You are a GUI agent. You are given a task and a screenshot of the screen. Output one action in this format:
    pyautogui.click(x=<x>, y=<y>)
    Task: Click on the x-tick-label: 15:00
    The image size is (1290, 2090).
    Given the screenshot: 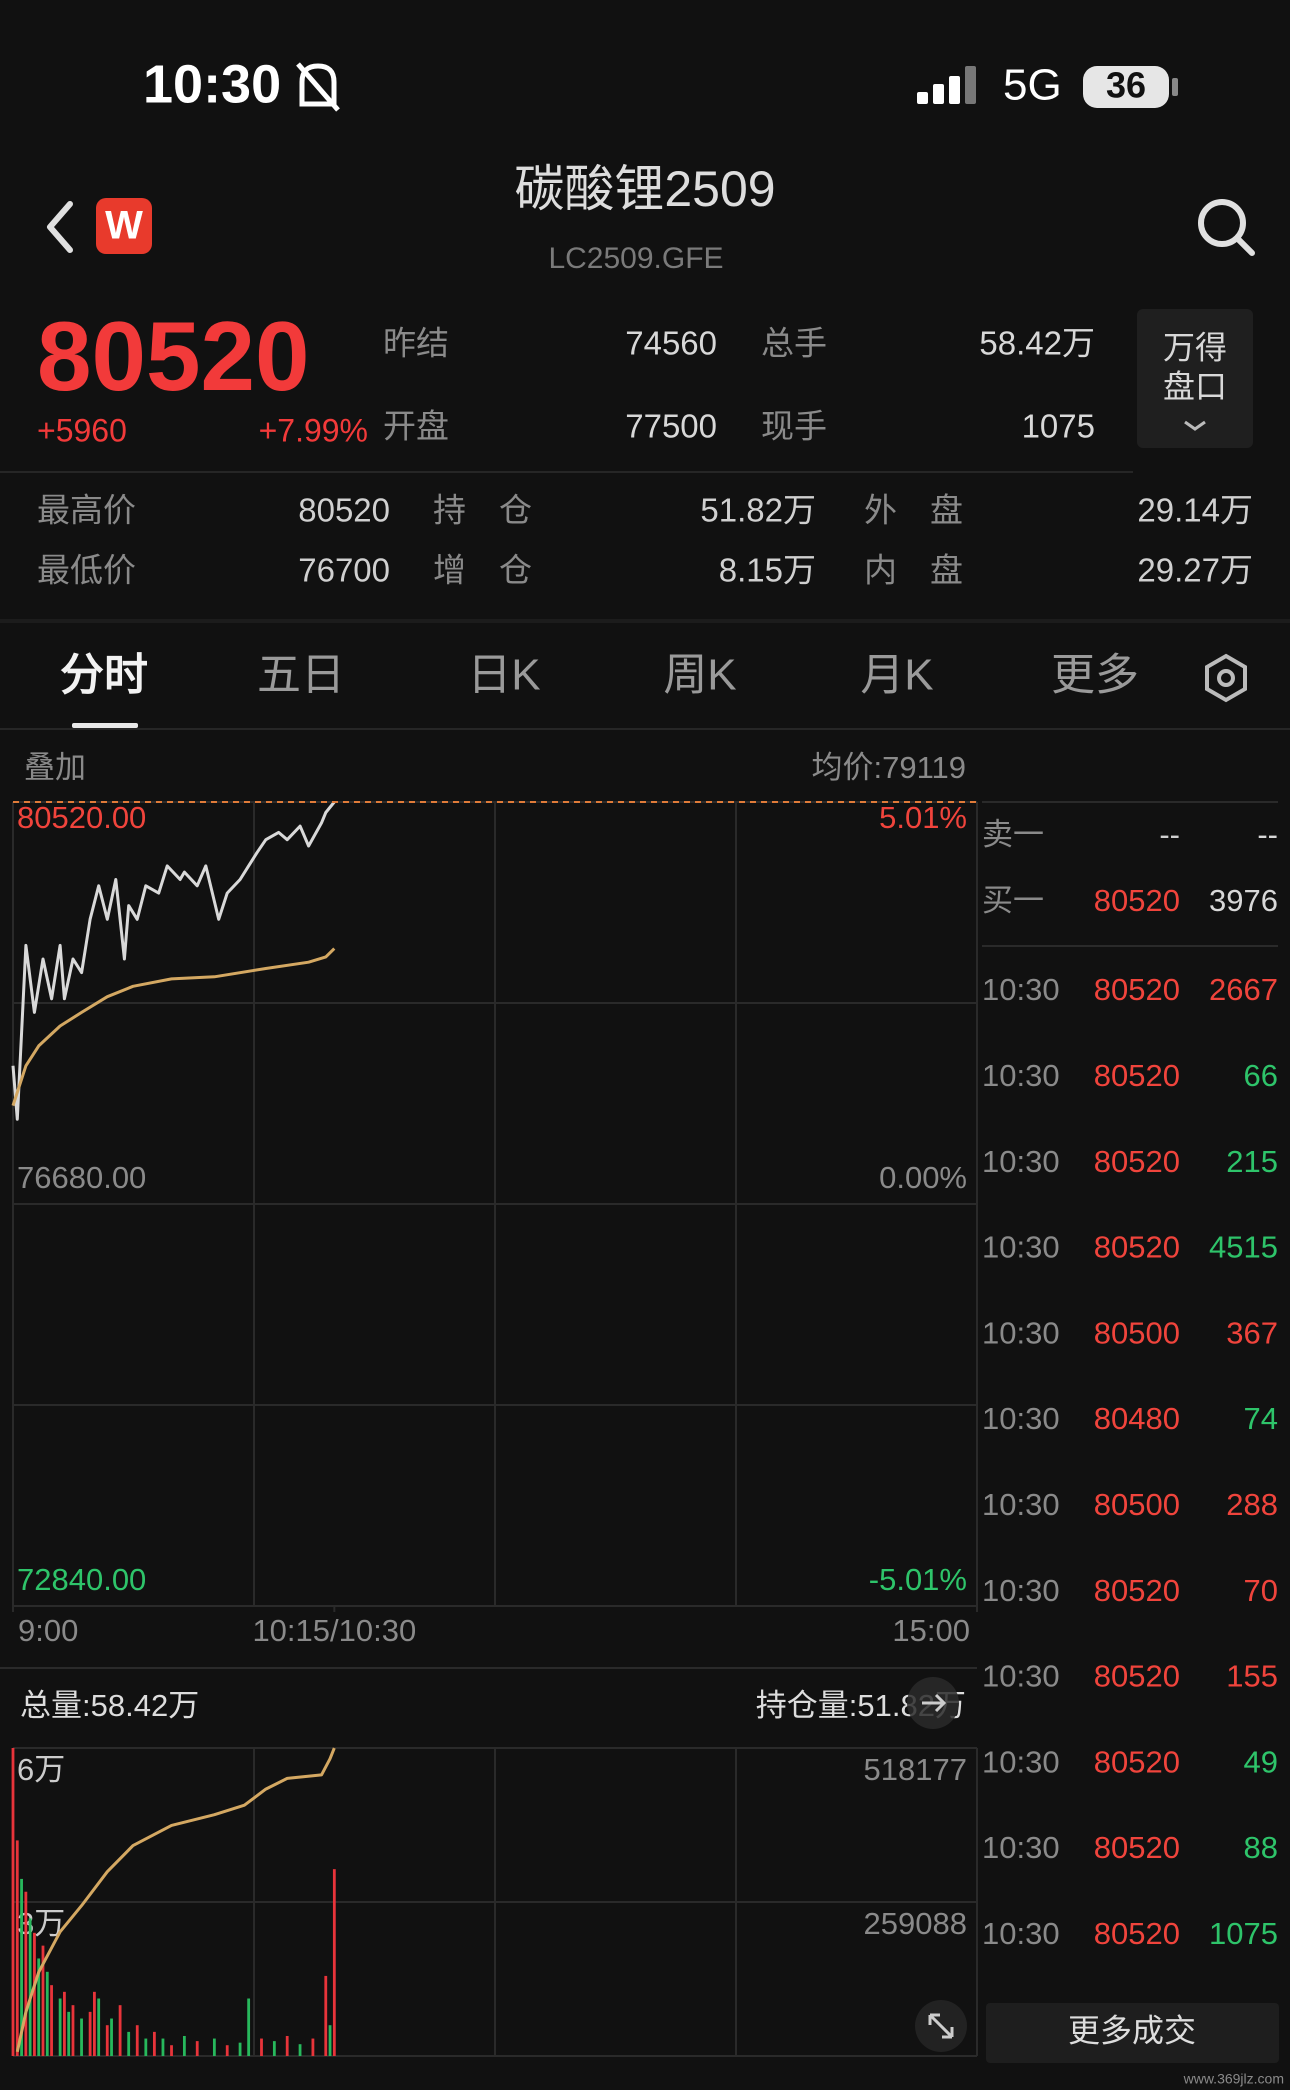 What is the action you would take?
    pyautogui.click(x=931, y=1630)
    